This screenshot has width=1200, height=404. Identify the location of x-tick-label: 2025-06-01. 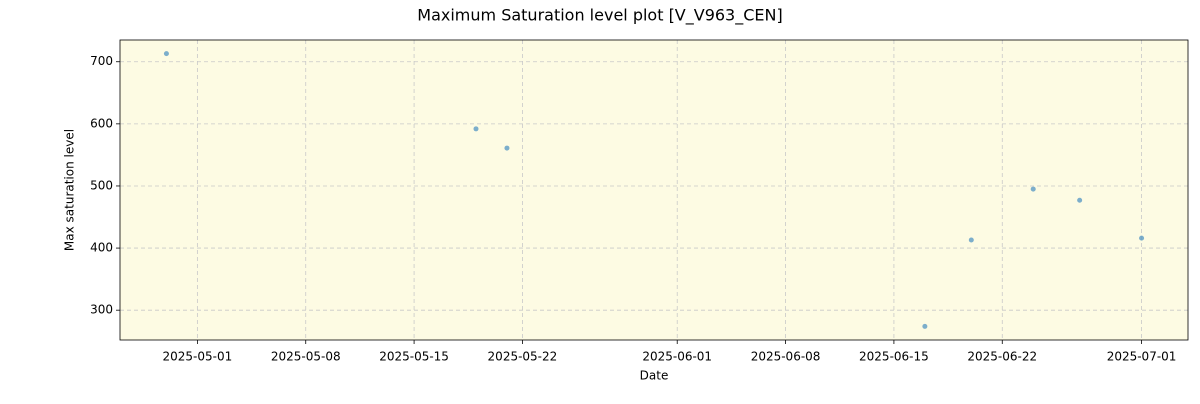
(677, 357).